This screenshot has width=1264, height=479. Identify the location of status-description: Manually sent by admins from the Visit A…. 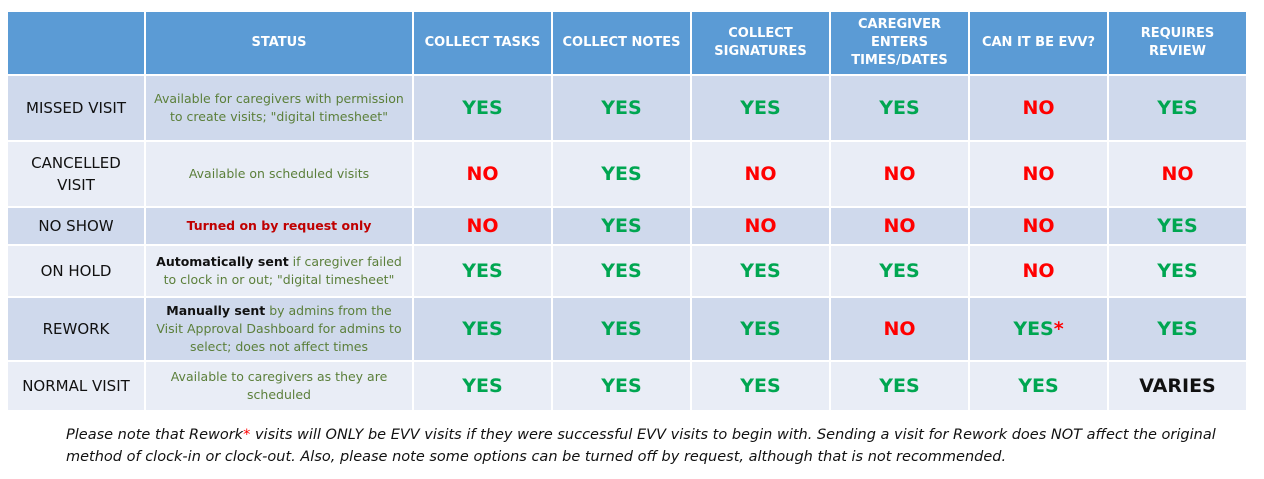
(279, 329).